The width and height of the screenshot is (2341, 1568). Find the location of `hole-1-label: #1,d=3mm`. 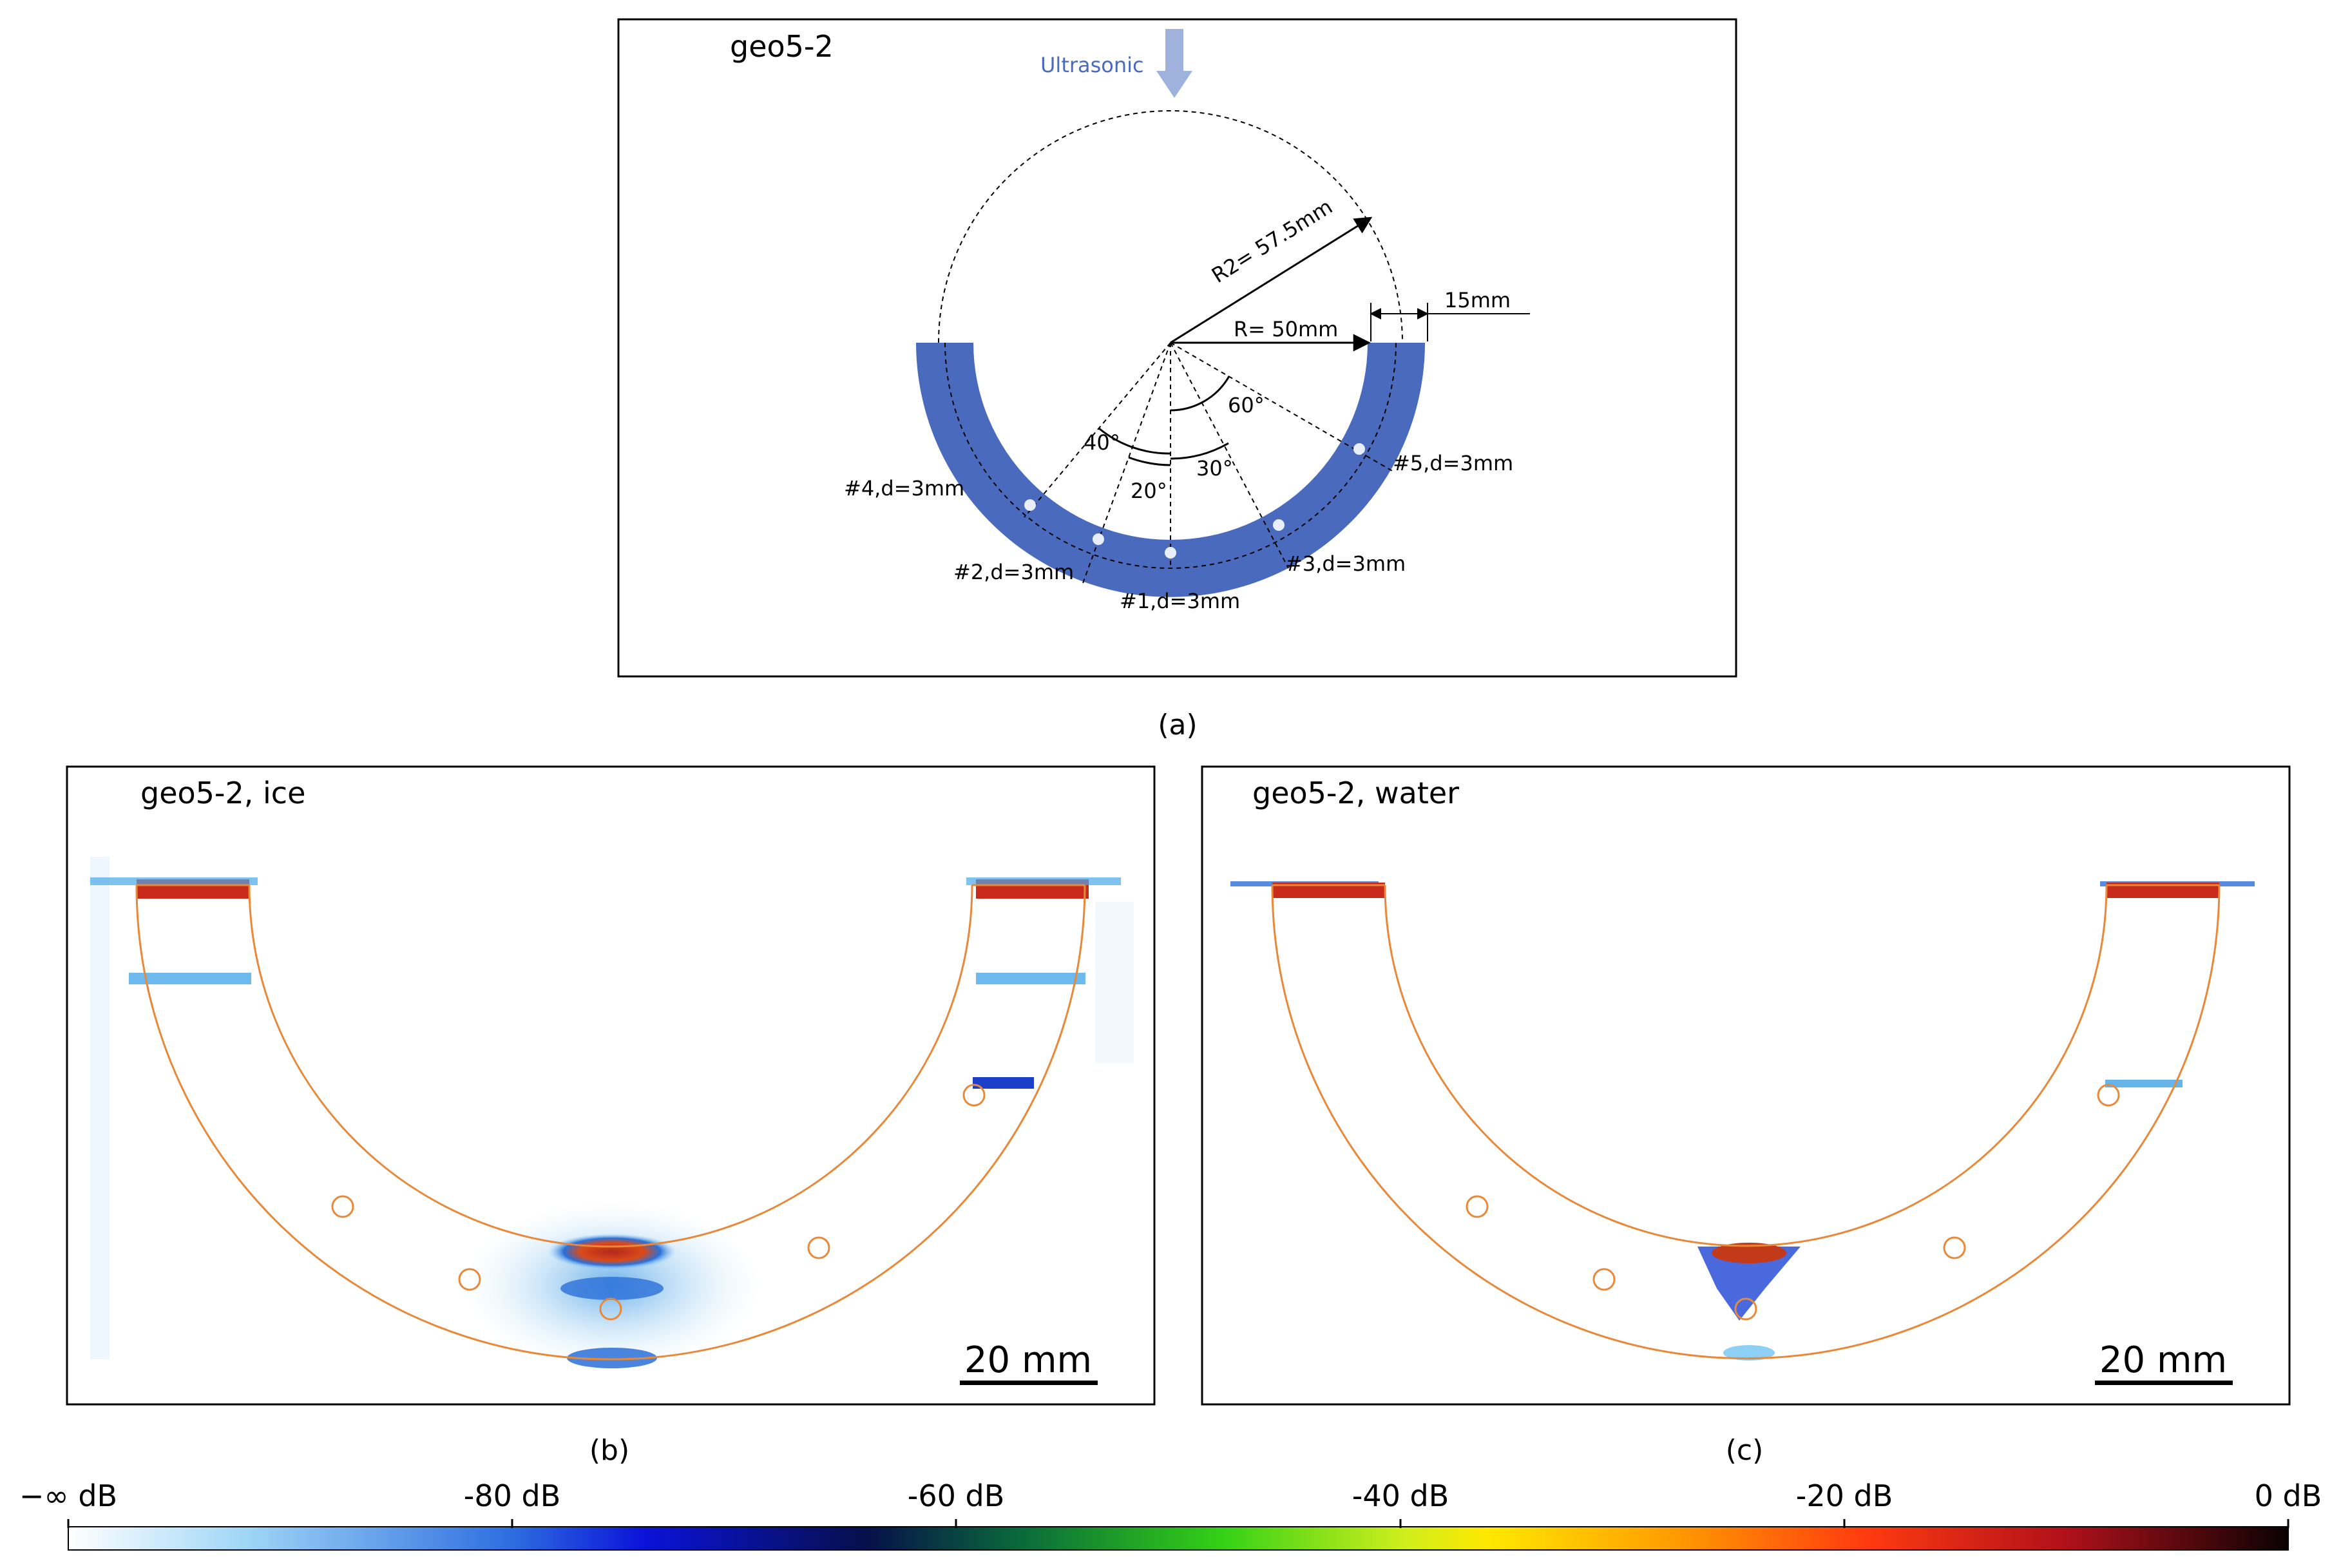

hole-1-label: #1,d=3mm is located at coordinates (1180, 601).